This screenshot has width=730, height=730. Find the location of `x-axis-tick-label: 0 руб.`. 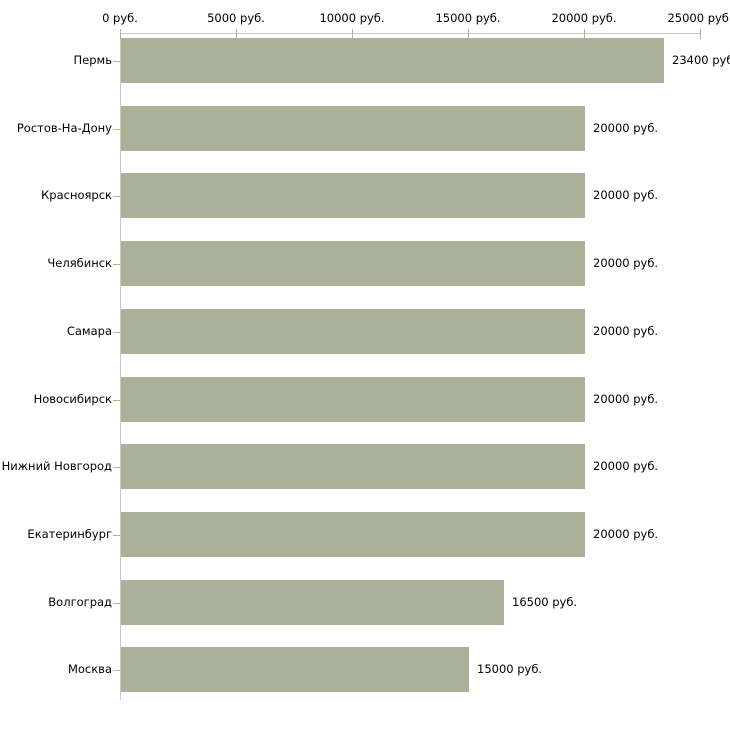

x-axis-tick-label: 0 руб. is located at coordinates (120, 18).